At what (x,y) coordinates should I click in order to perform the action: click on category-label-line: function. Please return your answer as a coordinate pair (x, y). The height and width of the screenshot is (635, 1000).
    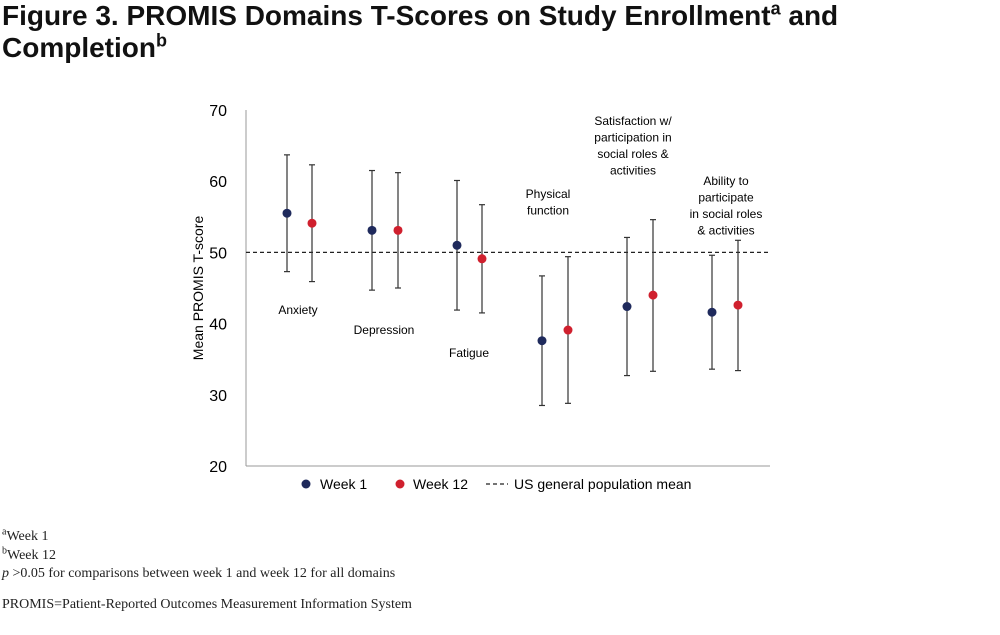
    Looking at the image, I should click on (548, 211).